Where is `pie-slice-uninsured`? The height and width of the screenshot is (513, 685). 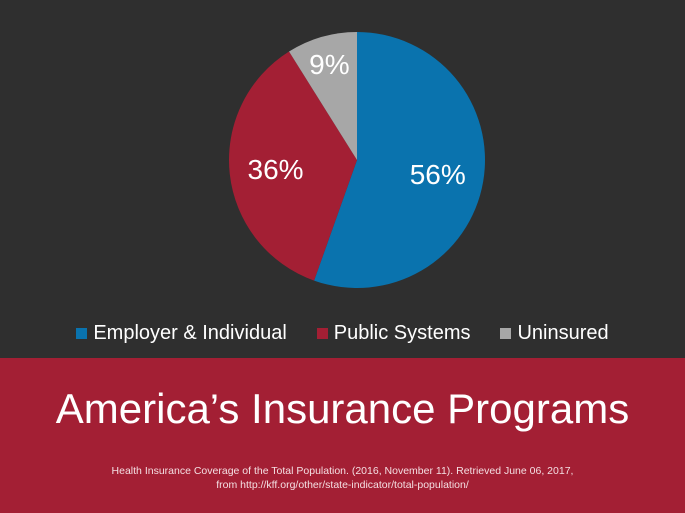 pie-slice-uninsured is located at coordinates (323, 96).